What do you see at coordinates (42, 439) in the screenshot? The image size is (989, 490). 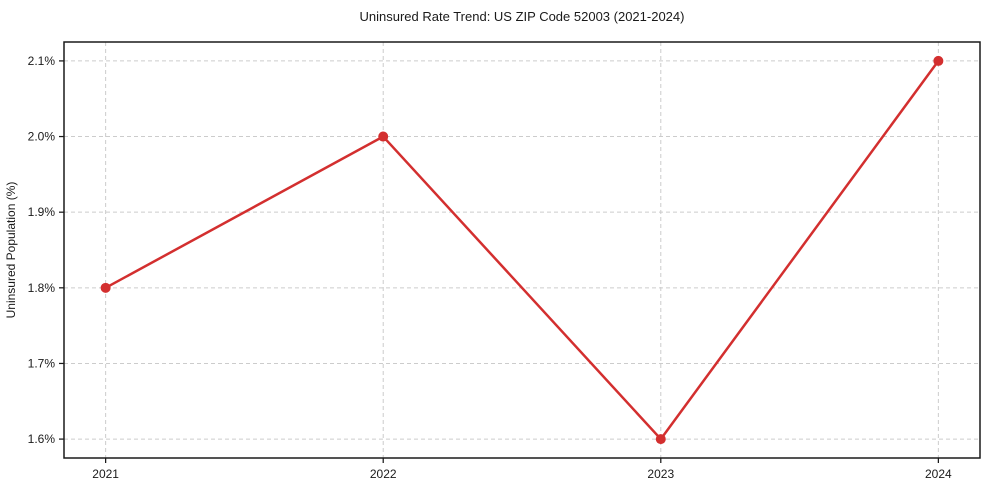 I see `y-tick-label: 1.6%` at bounding box center [42, 439].